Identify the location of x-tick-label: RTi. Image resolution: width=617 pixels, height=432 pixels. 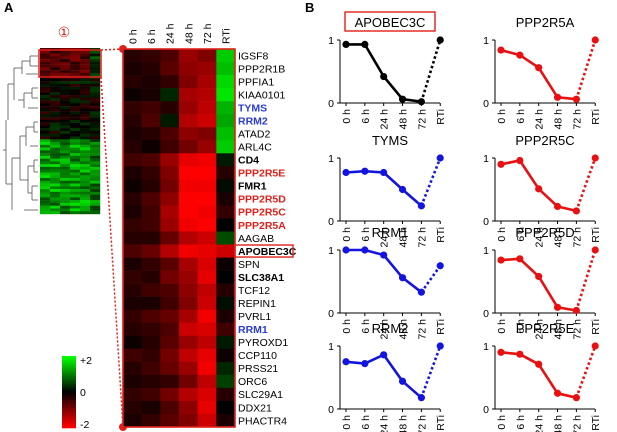
(441, 327).